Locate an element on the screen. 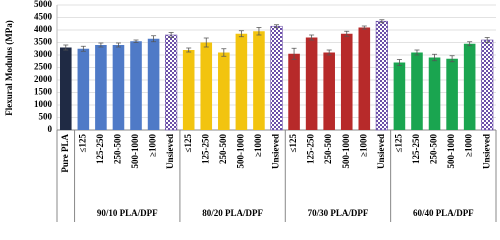 The height and width of the screenshot is (240, 500). group-label: 80/20 PLA/DPF is located at coordinates (232, 213).